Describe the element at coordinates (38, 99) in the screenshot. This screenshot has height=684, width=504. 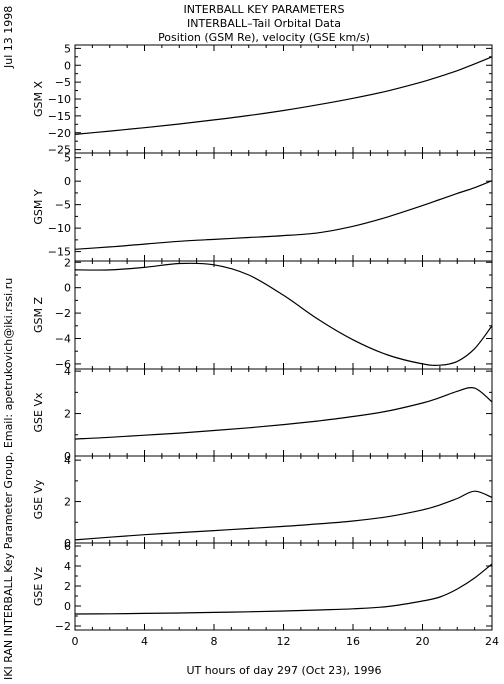
I see `panel-label-gsm-x: GSM X` at that location.